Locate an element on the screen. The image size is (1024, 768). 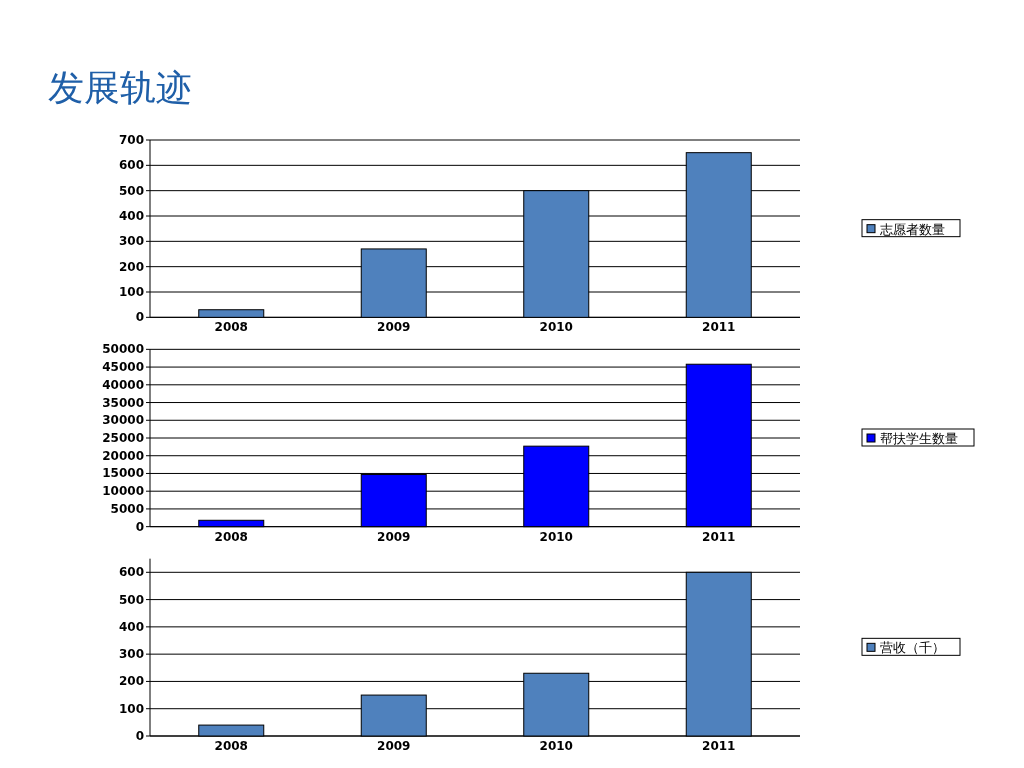
y-tick-label: 10000 is located at coordinates (123, 491).